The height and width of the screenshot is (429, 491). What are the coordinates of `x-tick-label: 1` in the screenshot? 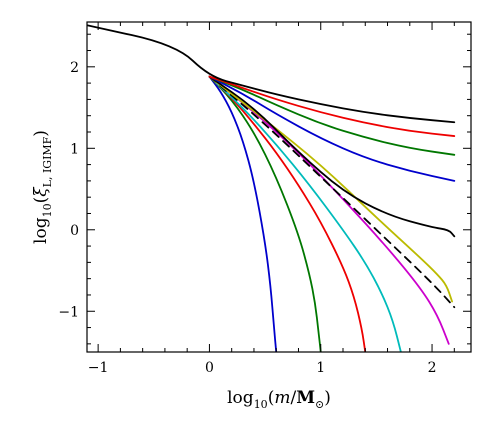 It's located at (320, 368).